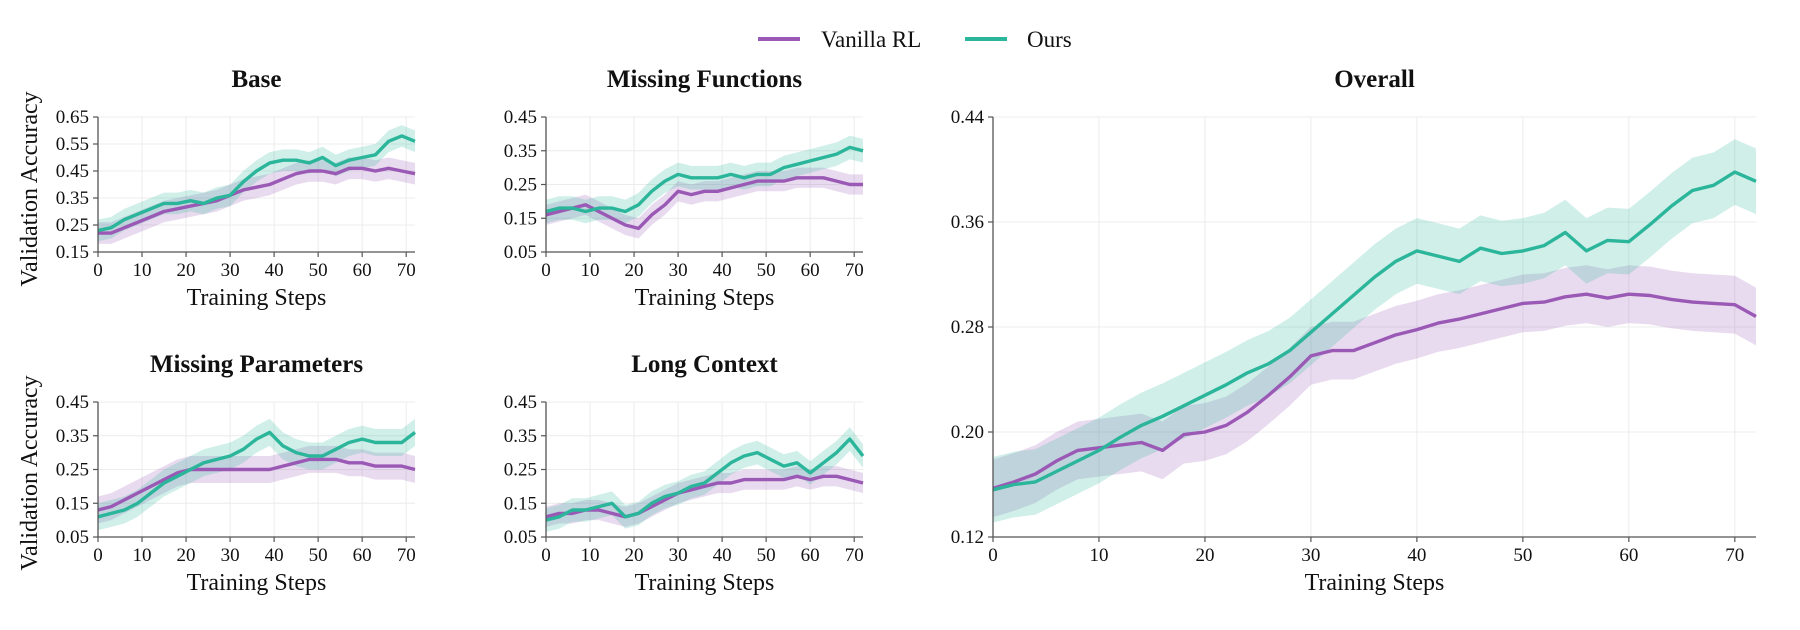 This screenshot has width=1800, height=630. Describe the element at coordinates (72, 144) in the screenshot. I see `y-tick-label: 0.55` at that location.